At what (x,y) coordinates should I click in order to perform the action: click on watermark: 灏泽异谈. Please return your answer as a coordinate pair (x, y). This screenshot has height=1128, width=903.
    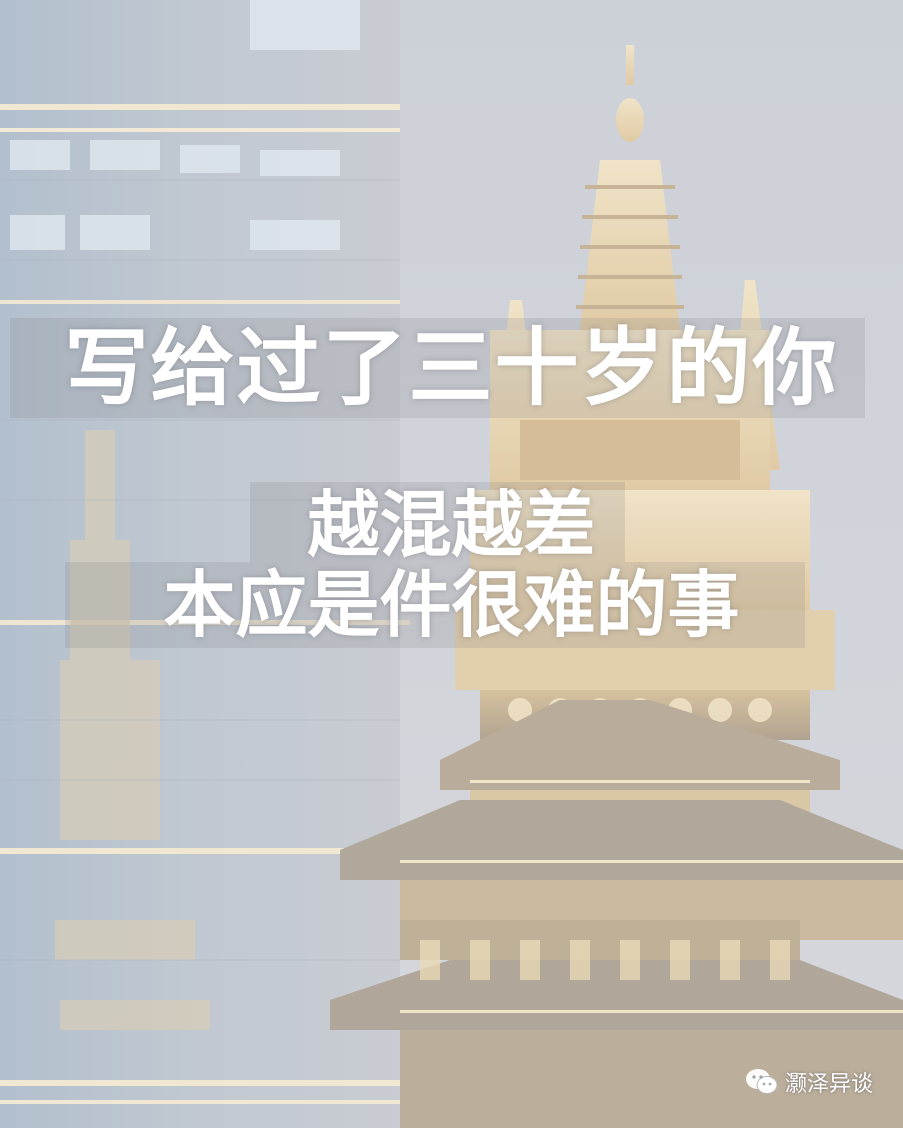
    Looking at the image, I should click on (809, 1082).